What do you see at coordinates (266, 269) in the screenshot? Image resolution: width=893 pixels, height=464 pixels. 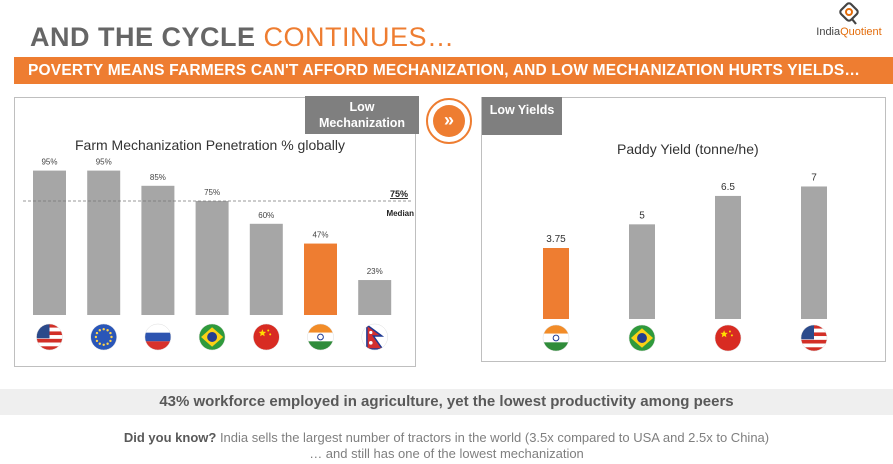 I see `mechanization-bar-china` at bounding box center [266, 269].